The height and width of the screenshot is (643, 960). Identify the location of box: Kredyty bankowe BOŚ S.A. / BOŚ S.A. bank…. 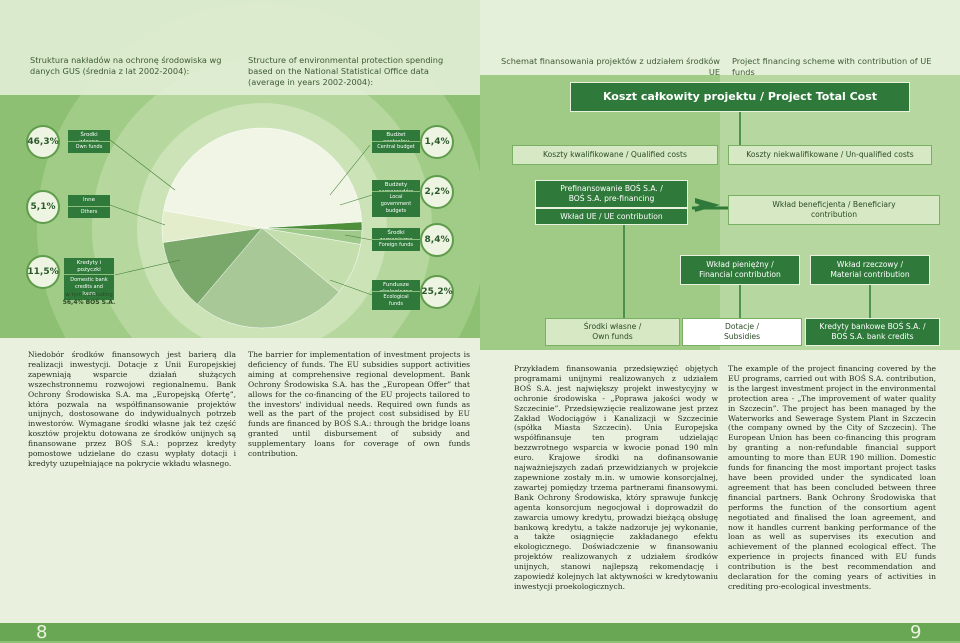
(872, 332).